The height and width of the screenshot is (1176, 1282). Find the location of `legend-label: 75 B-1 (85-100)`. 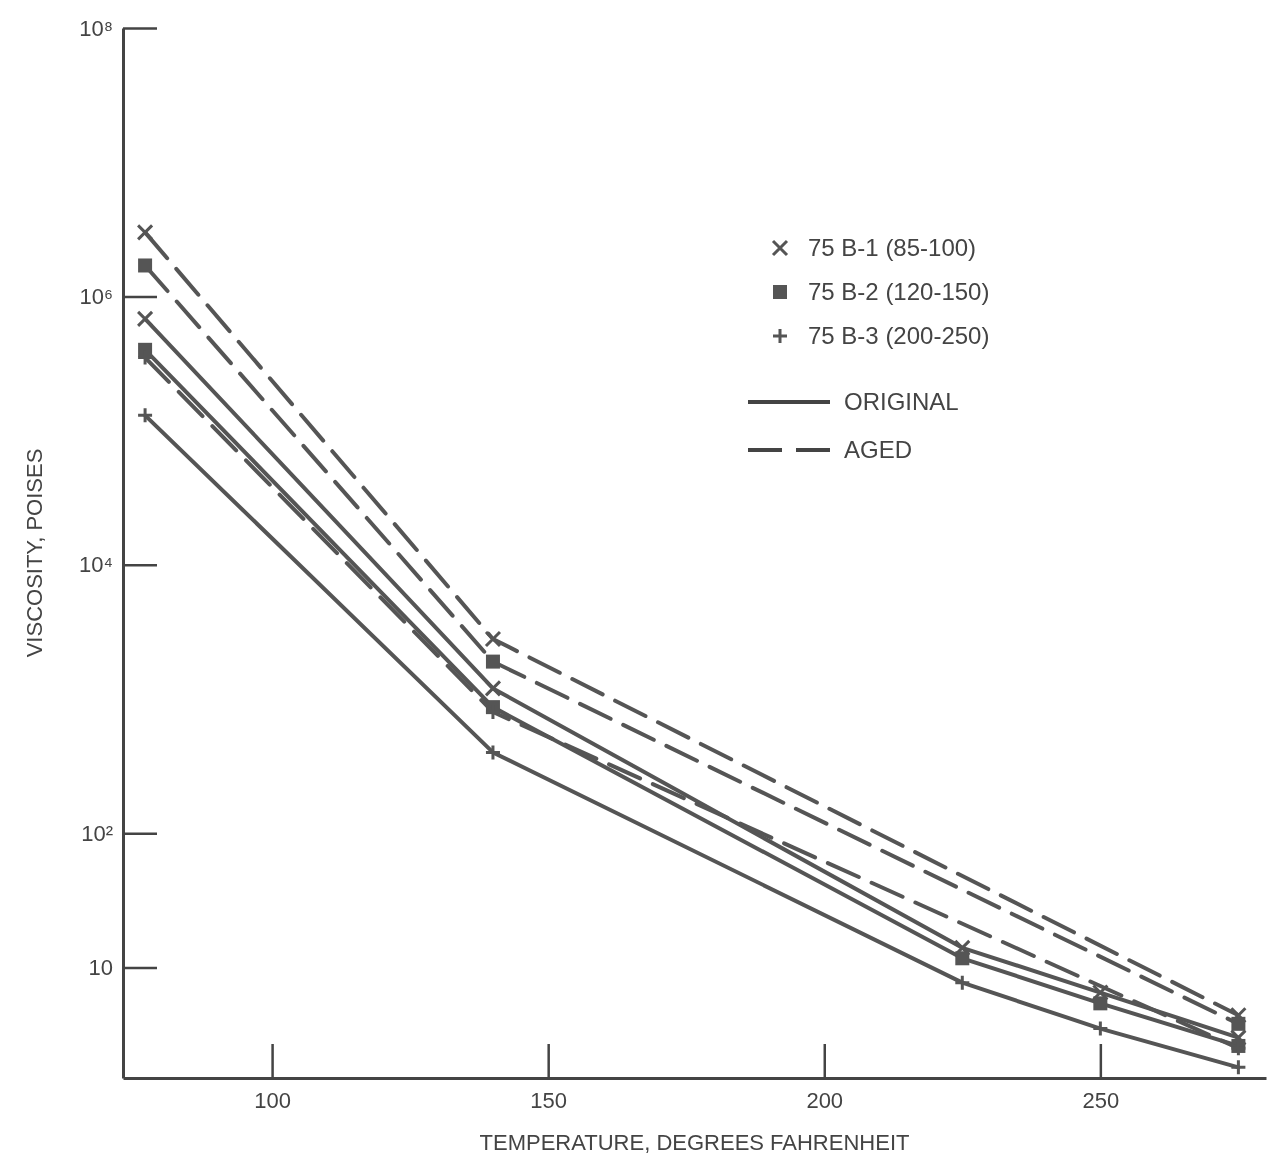

legend-label: 75 B-1 (85-100) is located at coordinates (892, 248).